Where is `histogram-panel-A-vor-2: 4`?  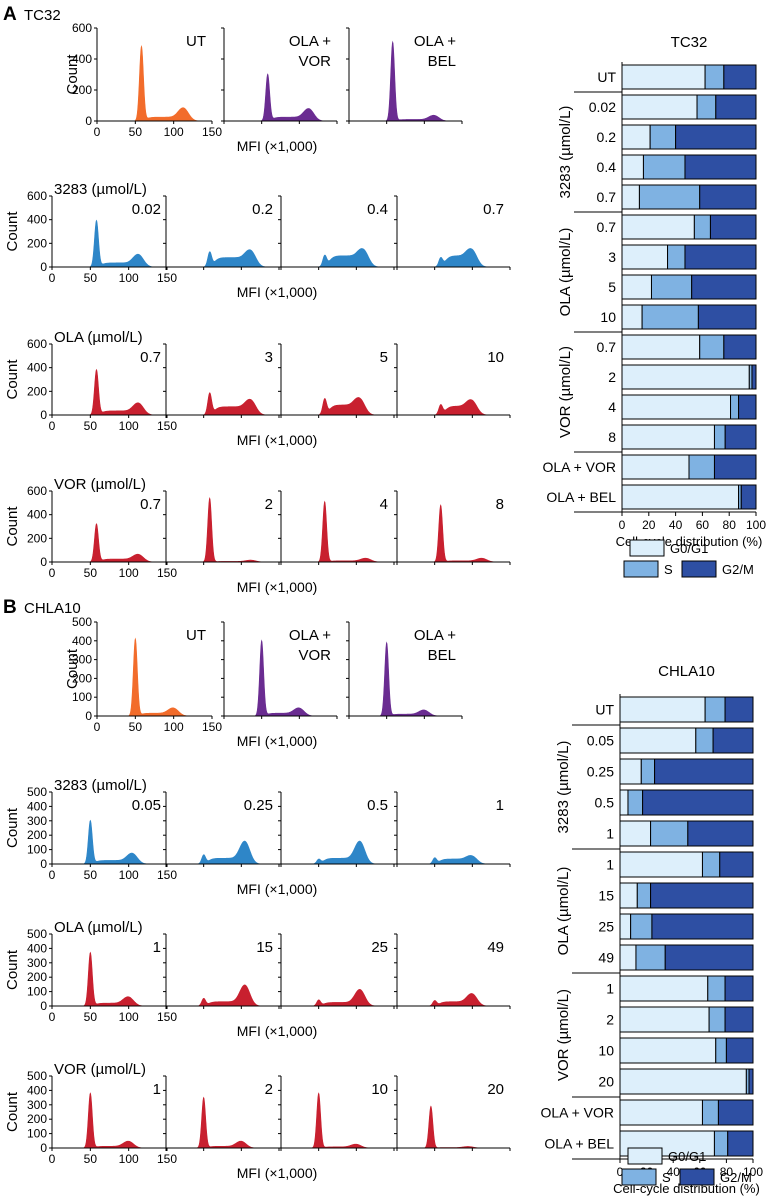 histogram-panel-A-vor-2: 4 is located at coordinates (336, 527).